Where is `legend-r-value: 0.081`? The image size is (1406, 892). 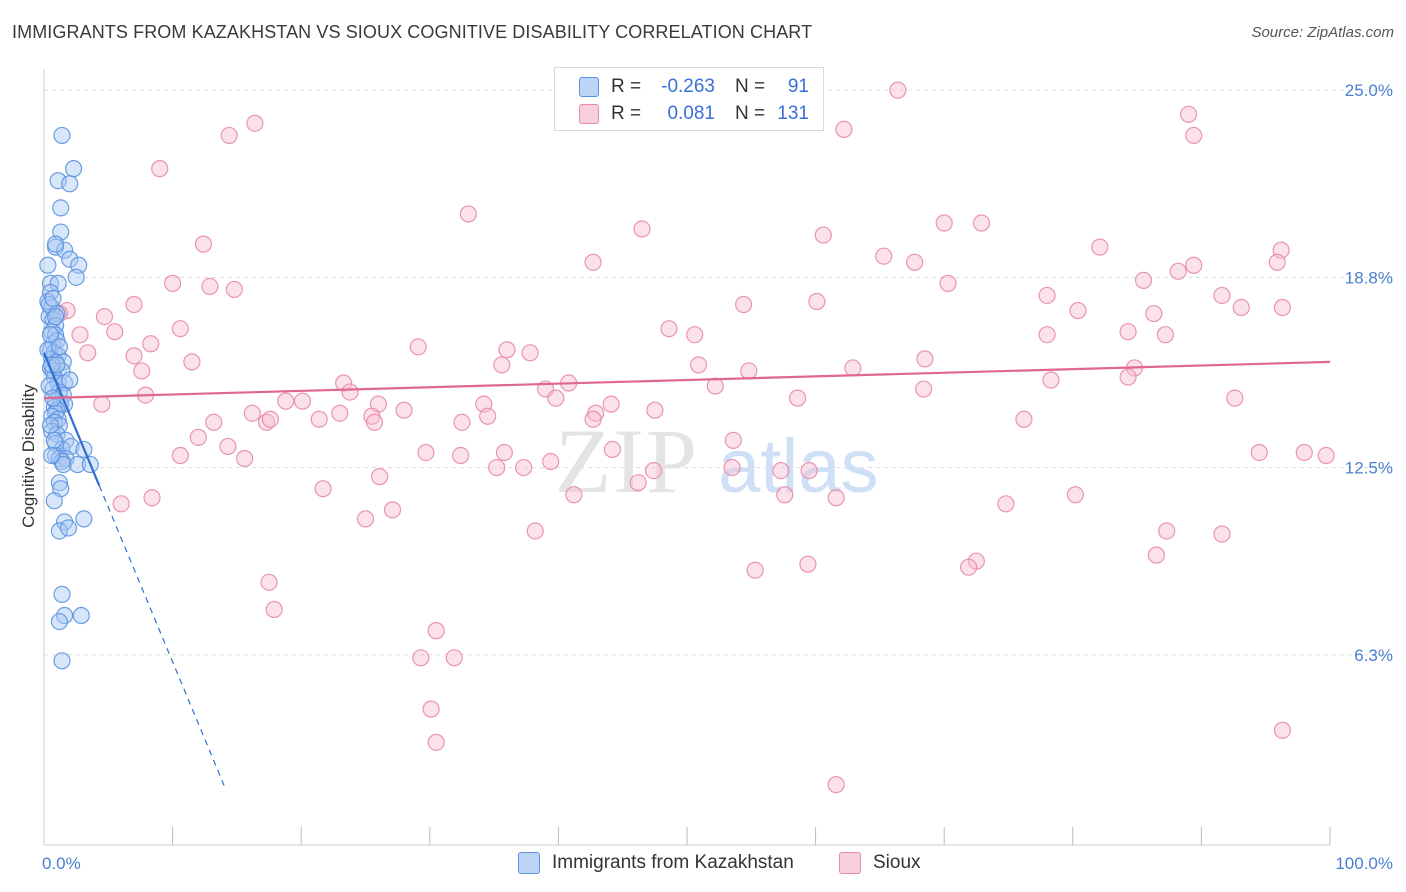
legend-r-value: 0.081 is located at coordinates (691, 113).